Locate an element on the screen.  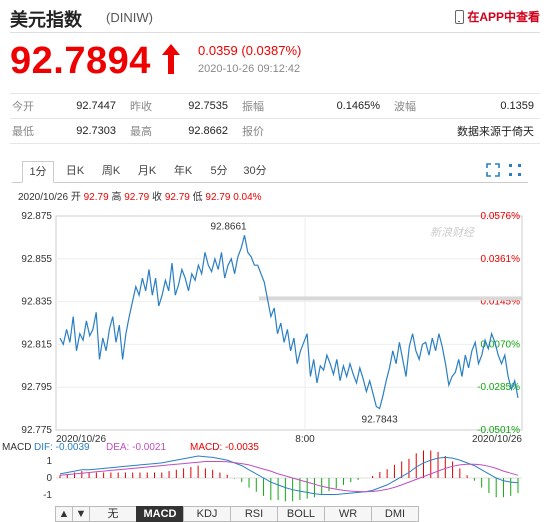
y-tick-label: 92.875 is located at coordinates (36, 216).